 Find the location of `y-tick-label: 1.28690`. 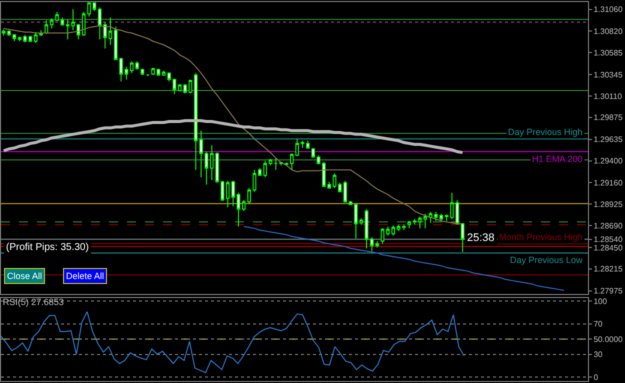

y-tick-label: 1.28690 is located at coordinates (609, 225).